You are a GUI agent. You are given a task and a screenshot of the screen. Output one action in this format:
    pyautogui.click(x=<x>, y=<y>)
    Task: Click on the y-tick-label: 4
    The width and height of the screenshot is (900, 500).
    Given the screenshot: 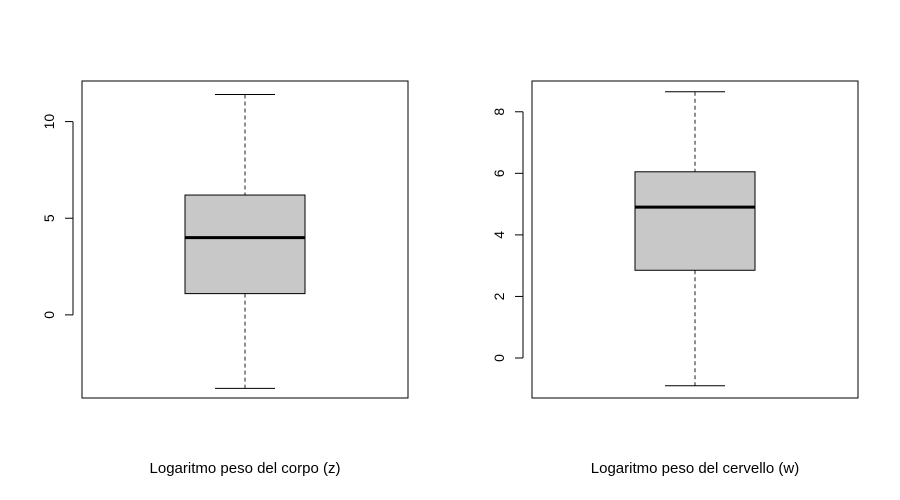 What is the action you would take?
    pyautogui.click(x=499, y=235)
    